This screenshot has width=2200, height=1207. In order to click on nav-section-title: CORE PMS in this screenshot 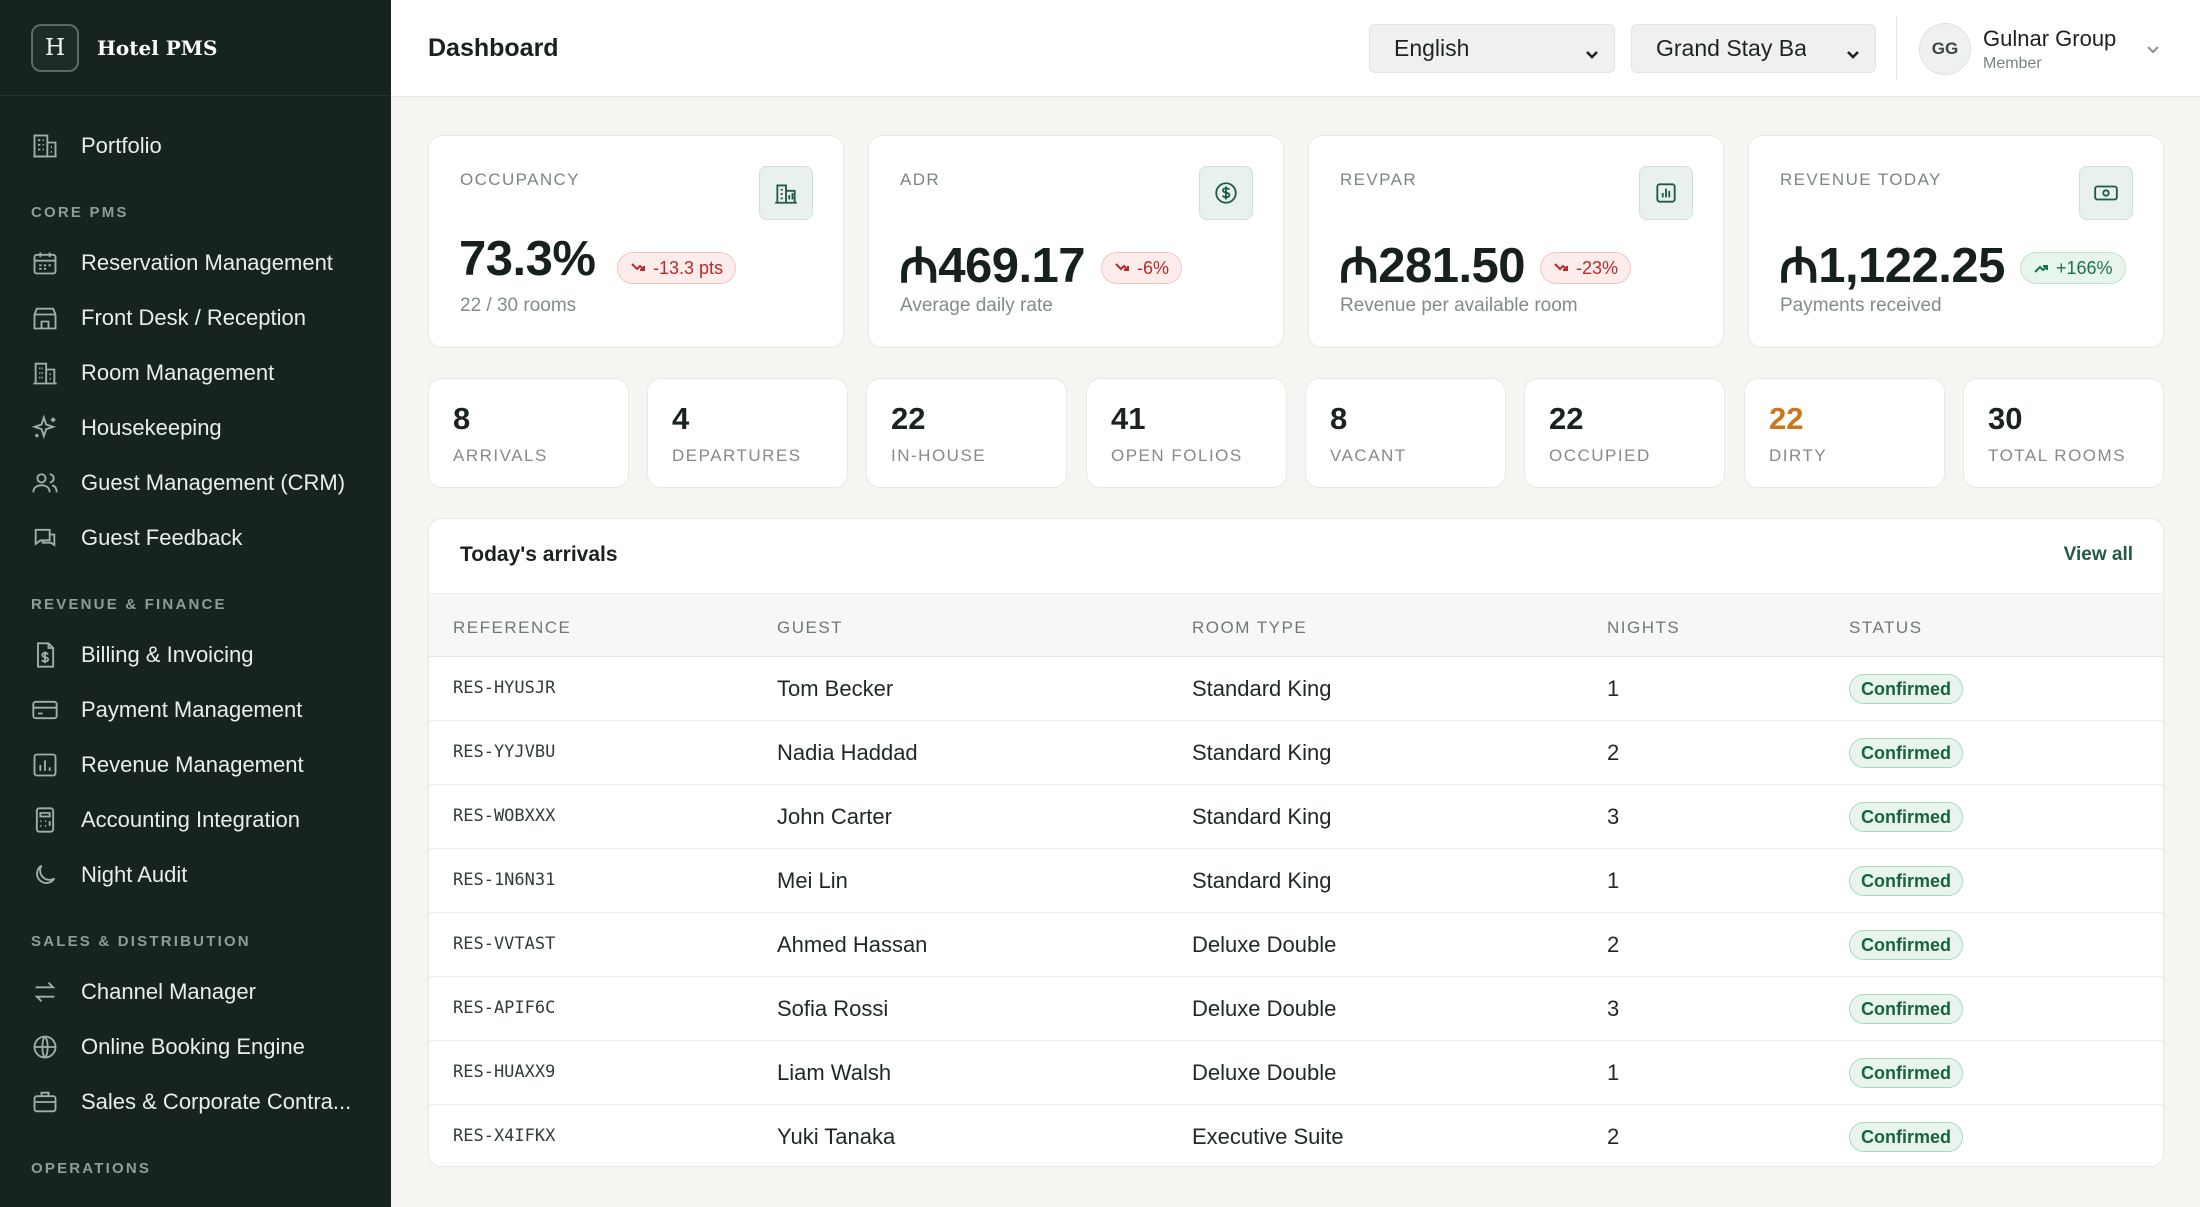, I will do `click(80, 212)`.